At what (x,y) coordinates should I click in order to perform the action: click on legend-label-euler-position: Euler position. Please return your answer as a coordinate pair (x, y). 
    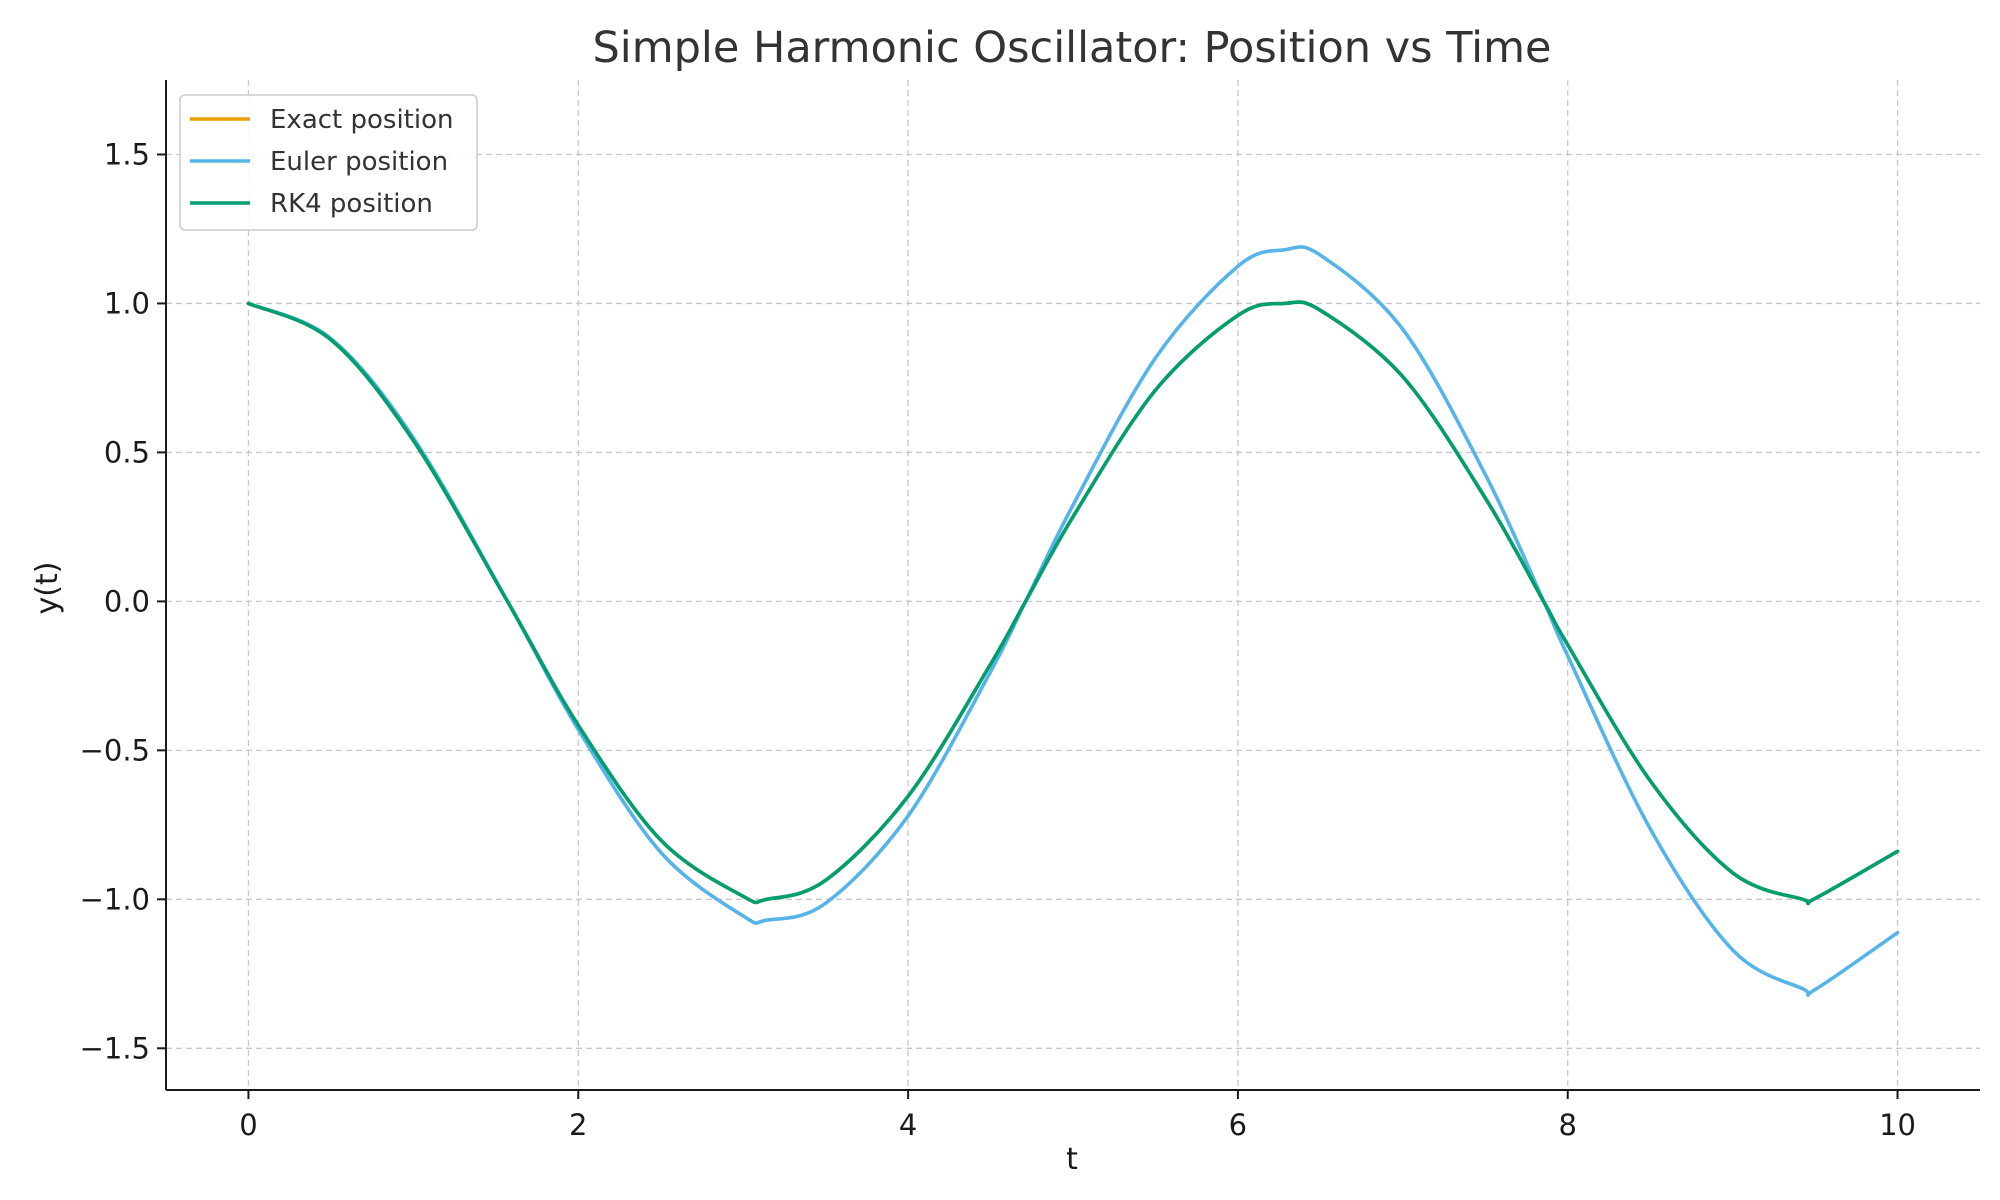
    Looking at the image, I should click on (359, 162).